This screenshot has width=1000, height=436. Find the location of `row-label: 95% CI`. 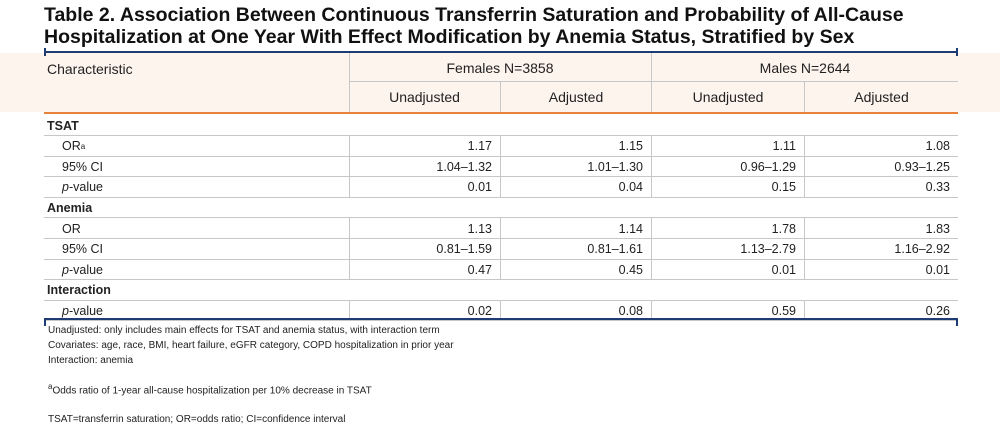

row-label: 95% CI is located at coordinates (82, 249).